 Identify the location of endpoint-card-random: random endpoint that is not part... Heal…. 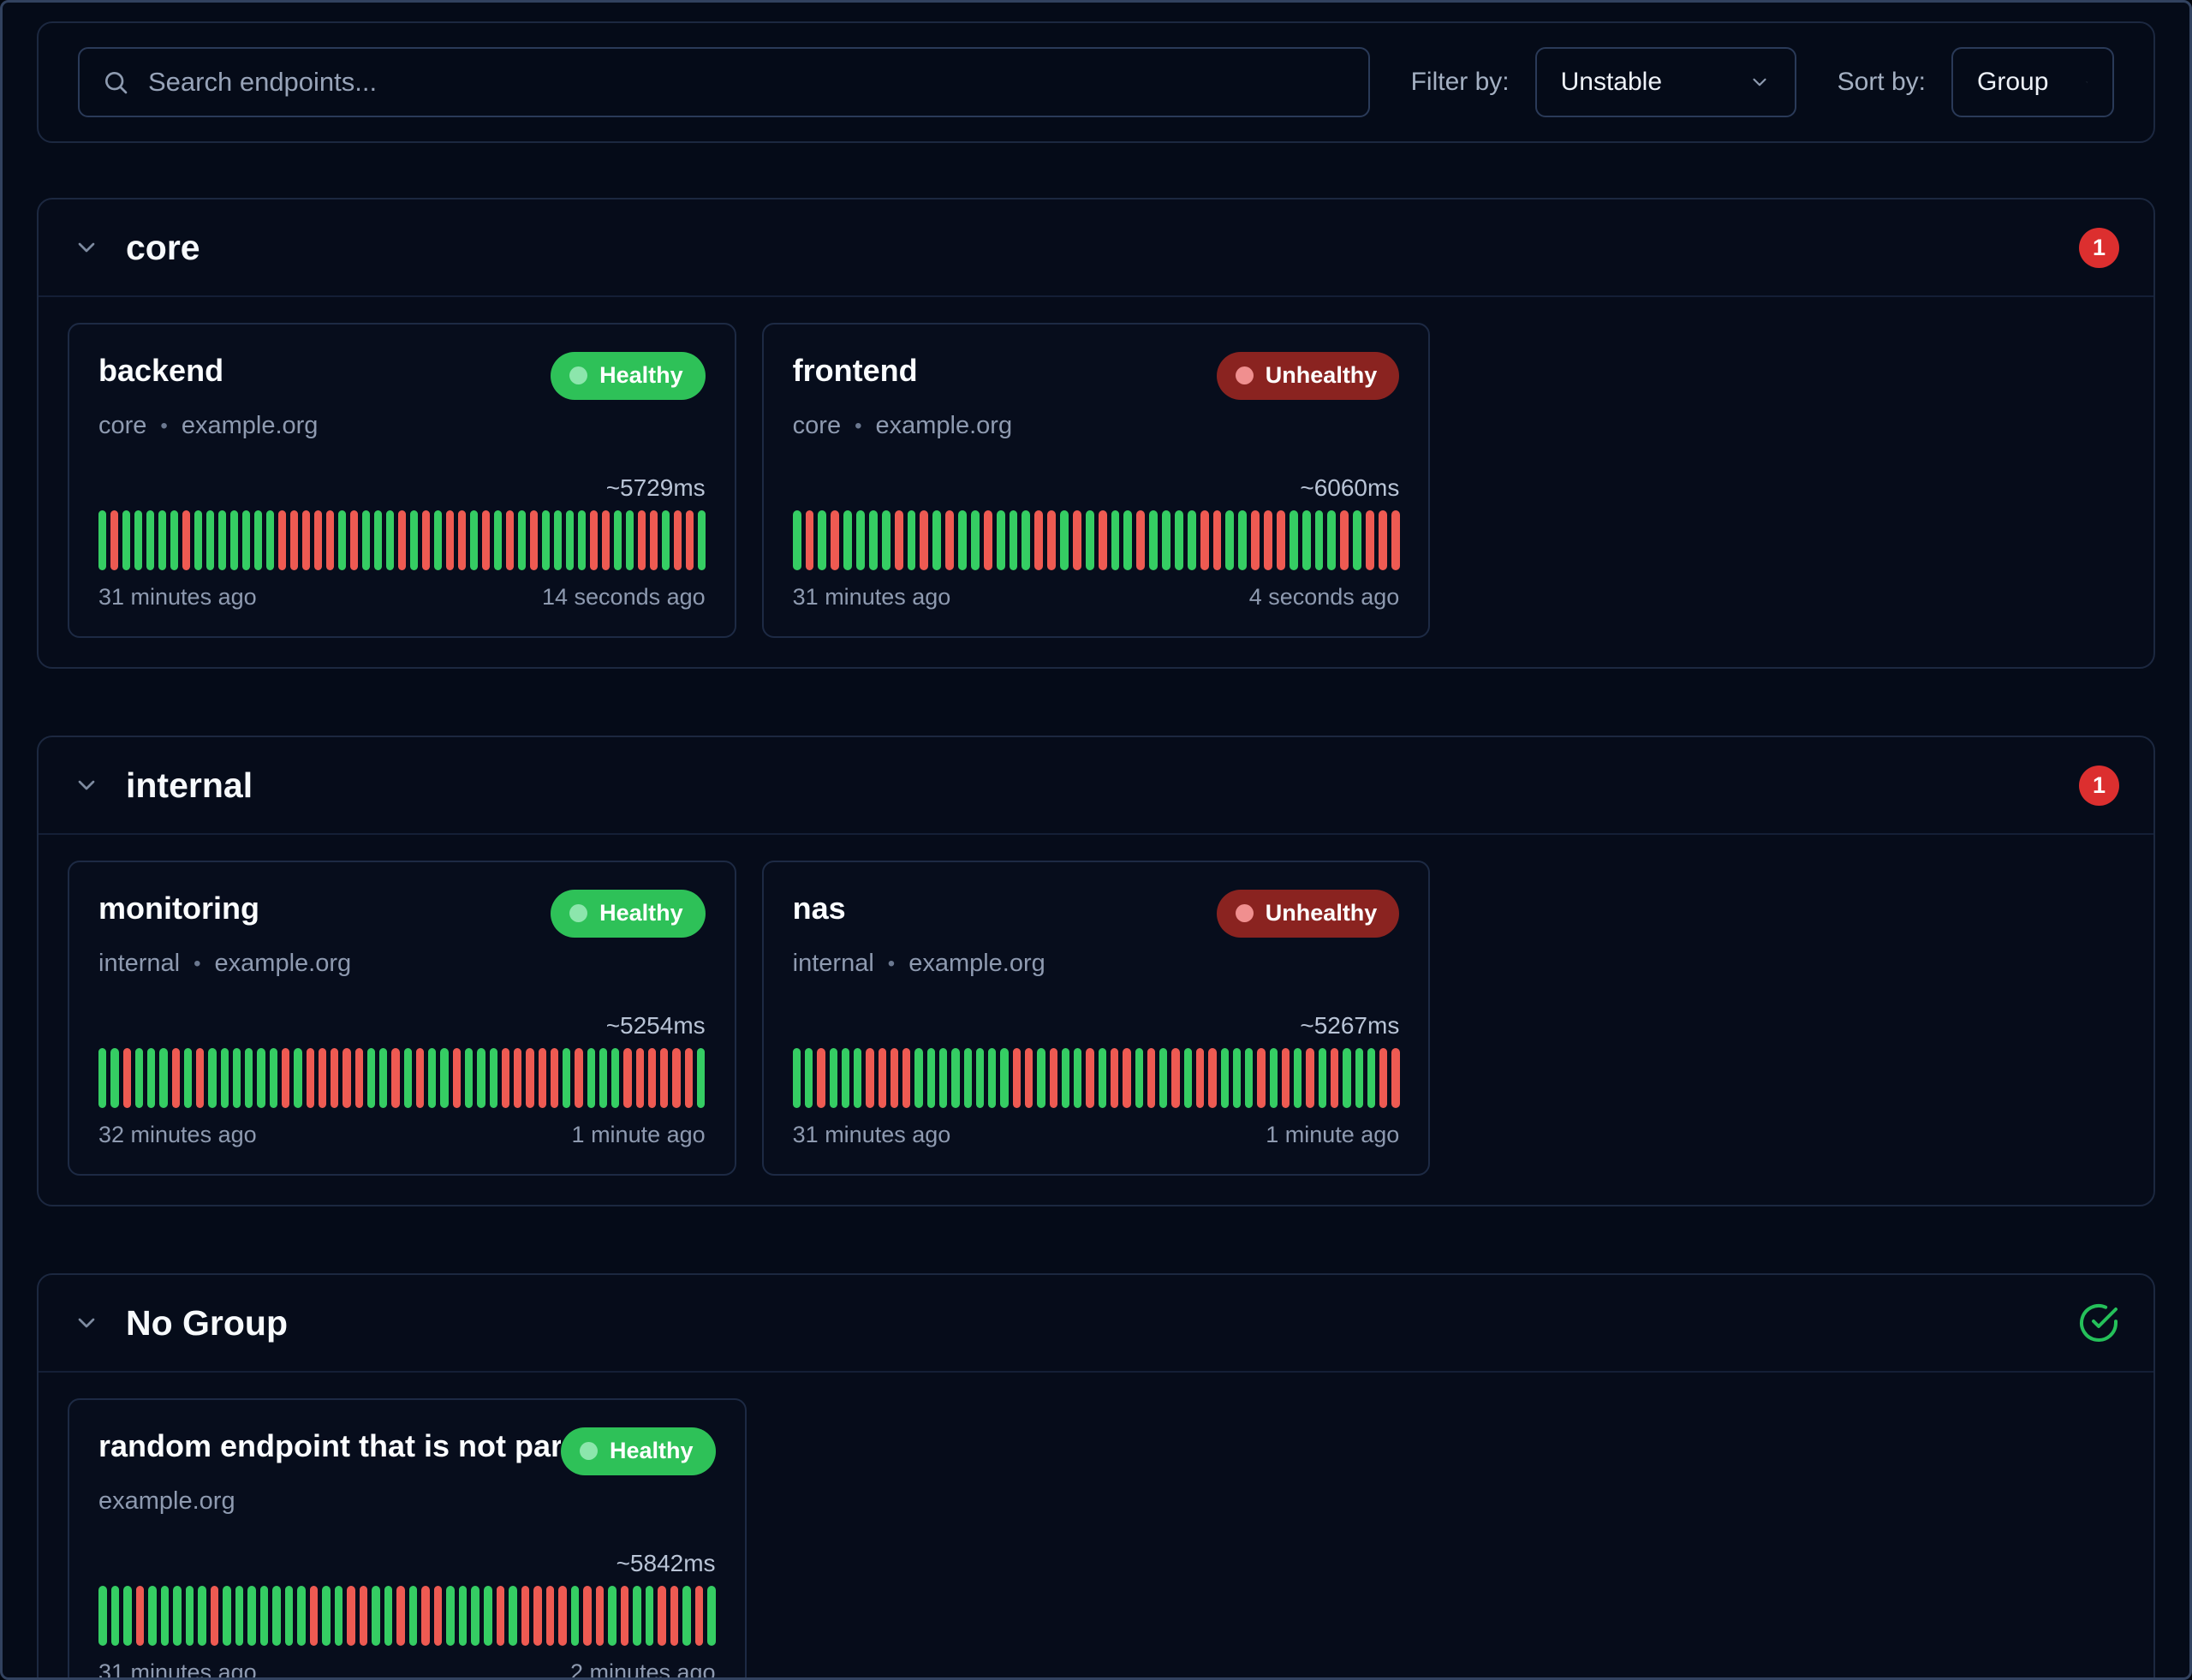
(407, 1538).